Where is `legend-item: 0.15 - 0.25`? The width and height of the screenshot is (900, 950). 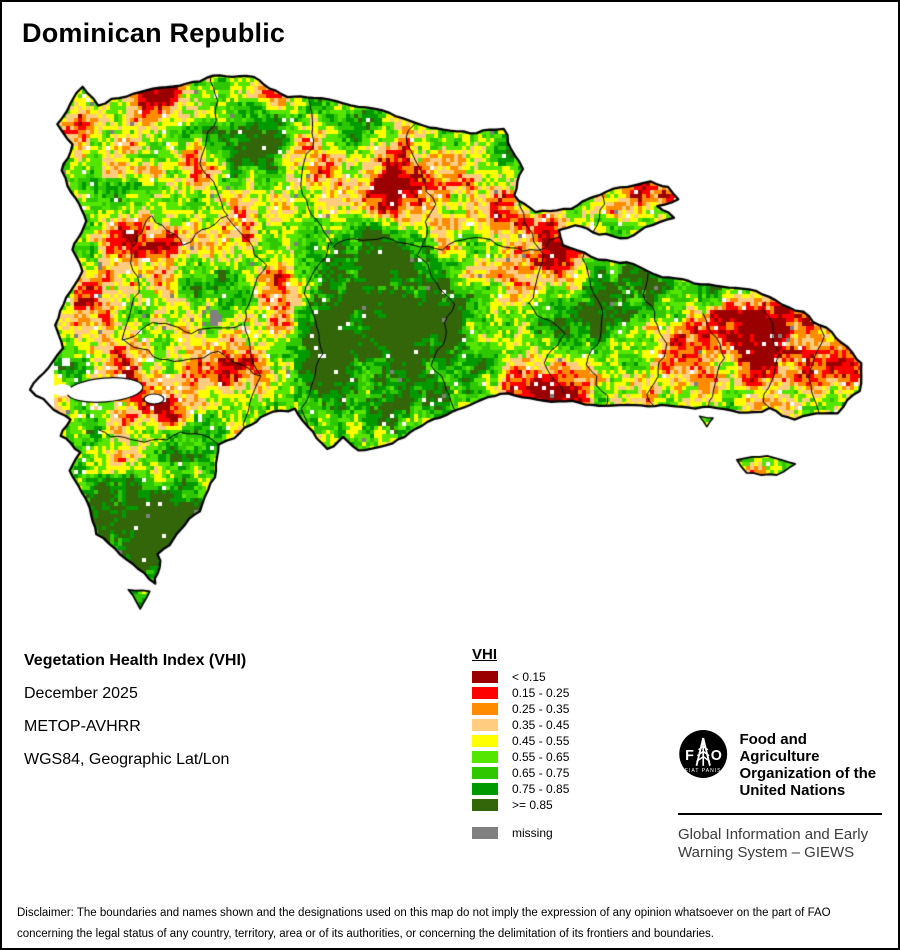 legend-item: 0.15 - 0.25 is located at coordinates (557, 693).